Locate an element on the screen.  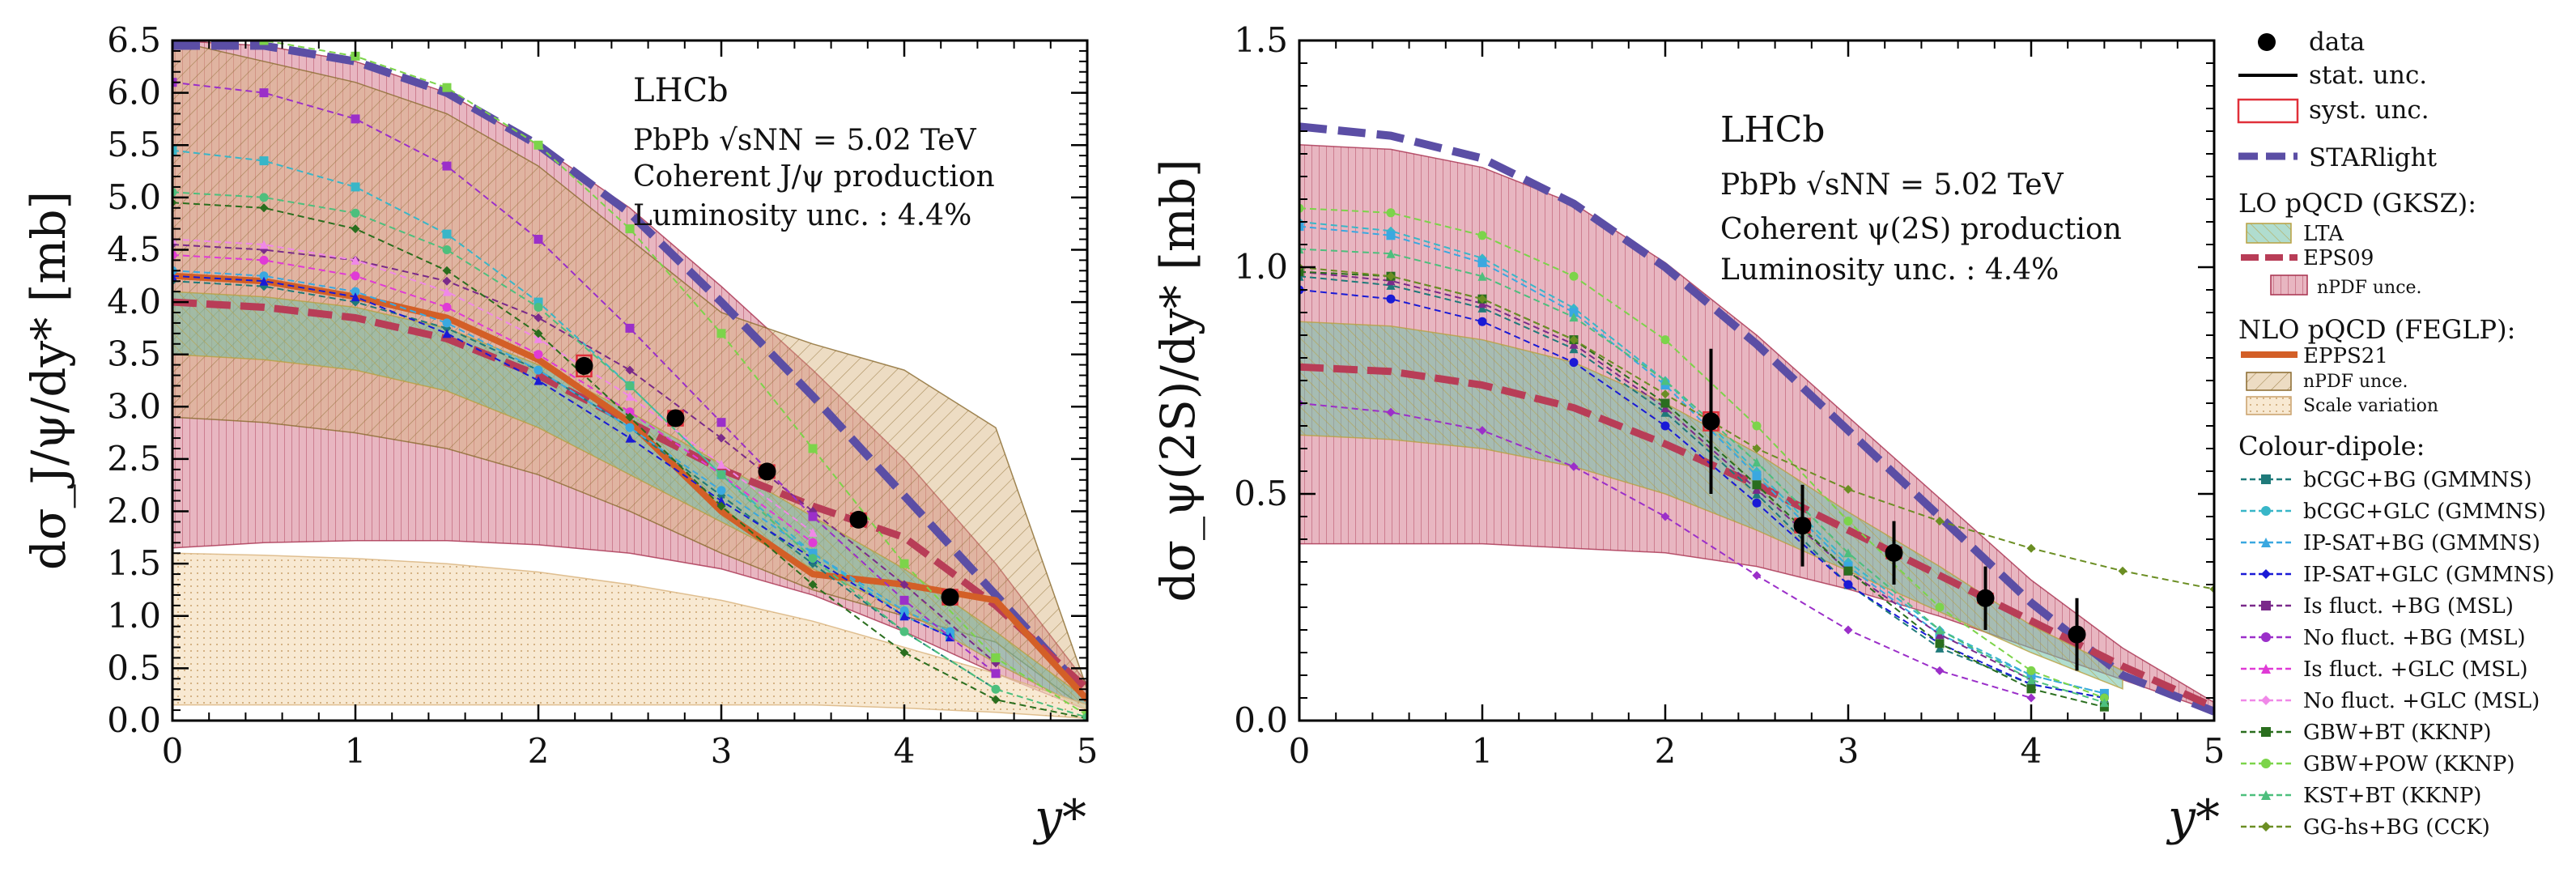
left-y-tick-label-5: 2.5 is located at coordinates (134, 459).